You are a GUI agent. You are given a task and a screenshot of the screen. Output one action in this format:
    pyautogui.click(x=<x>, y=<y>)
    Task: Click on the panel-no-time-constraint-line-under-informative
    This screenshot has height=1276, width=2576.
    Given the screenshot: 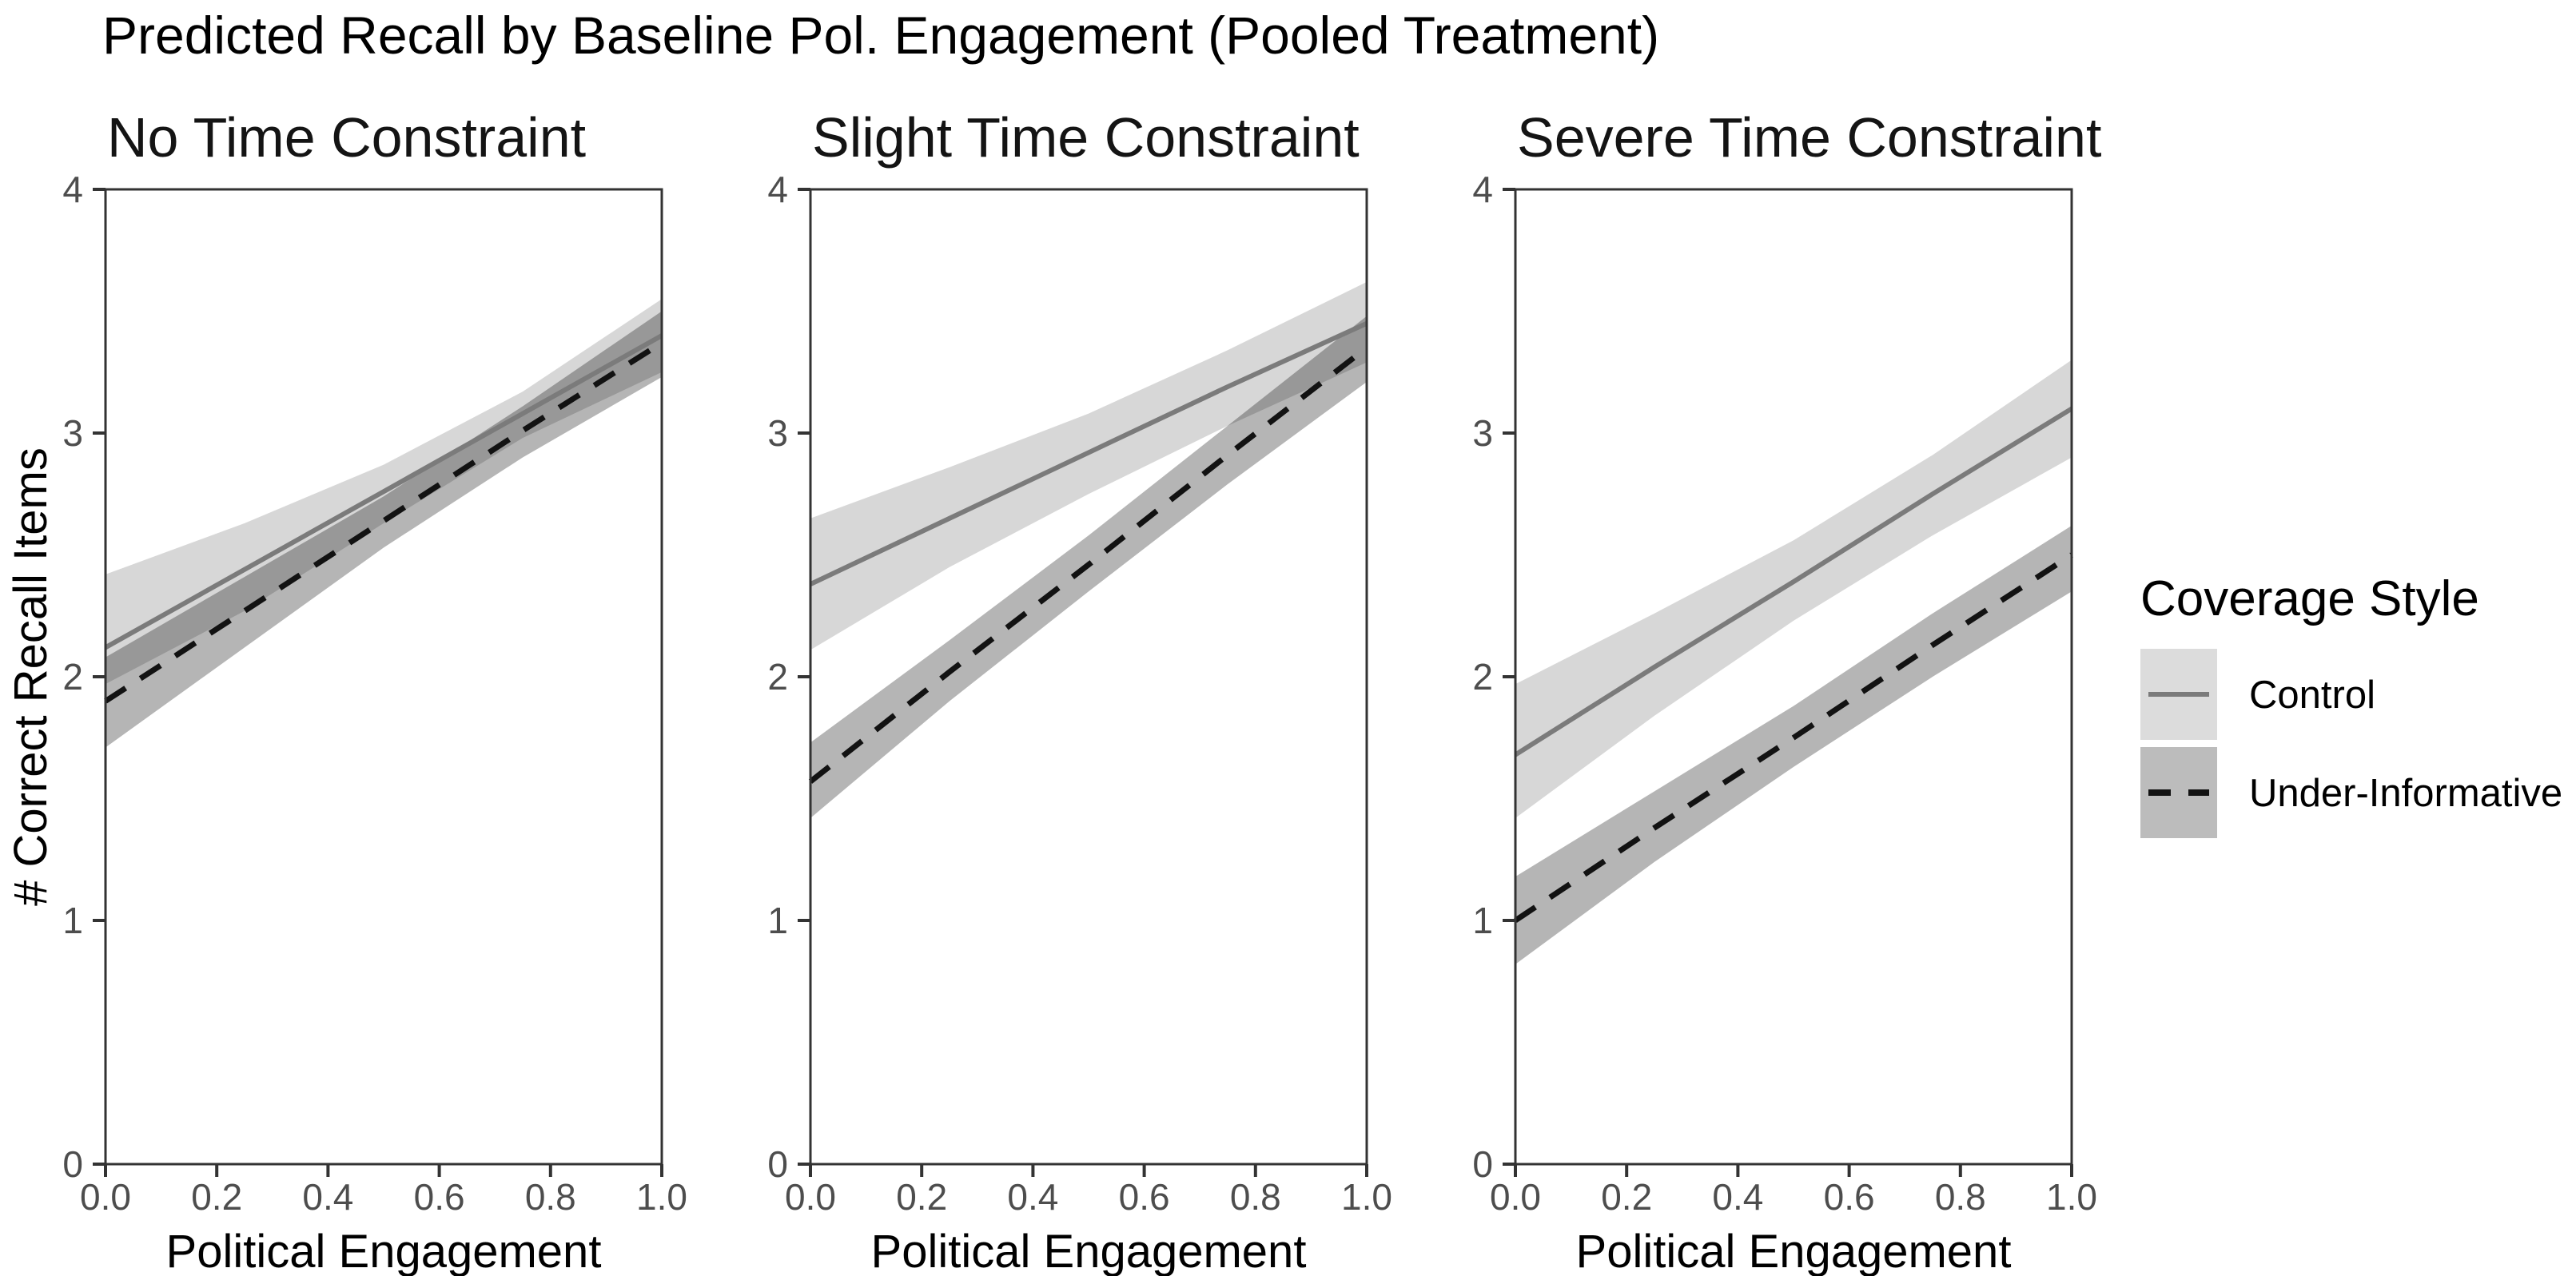 What is the action you would take?
    pyautogui.click(x=383, y=522)
    